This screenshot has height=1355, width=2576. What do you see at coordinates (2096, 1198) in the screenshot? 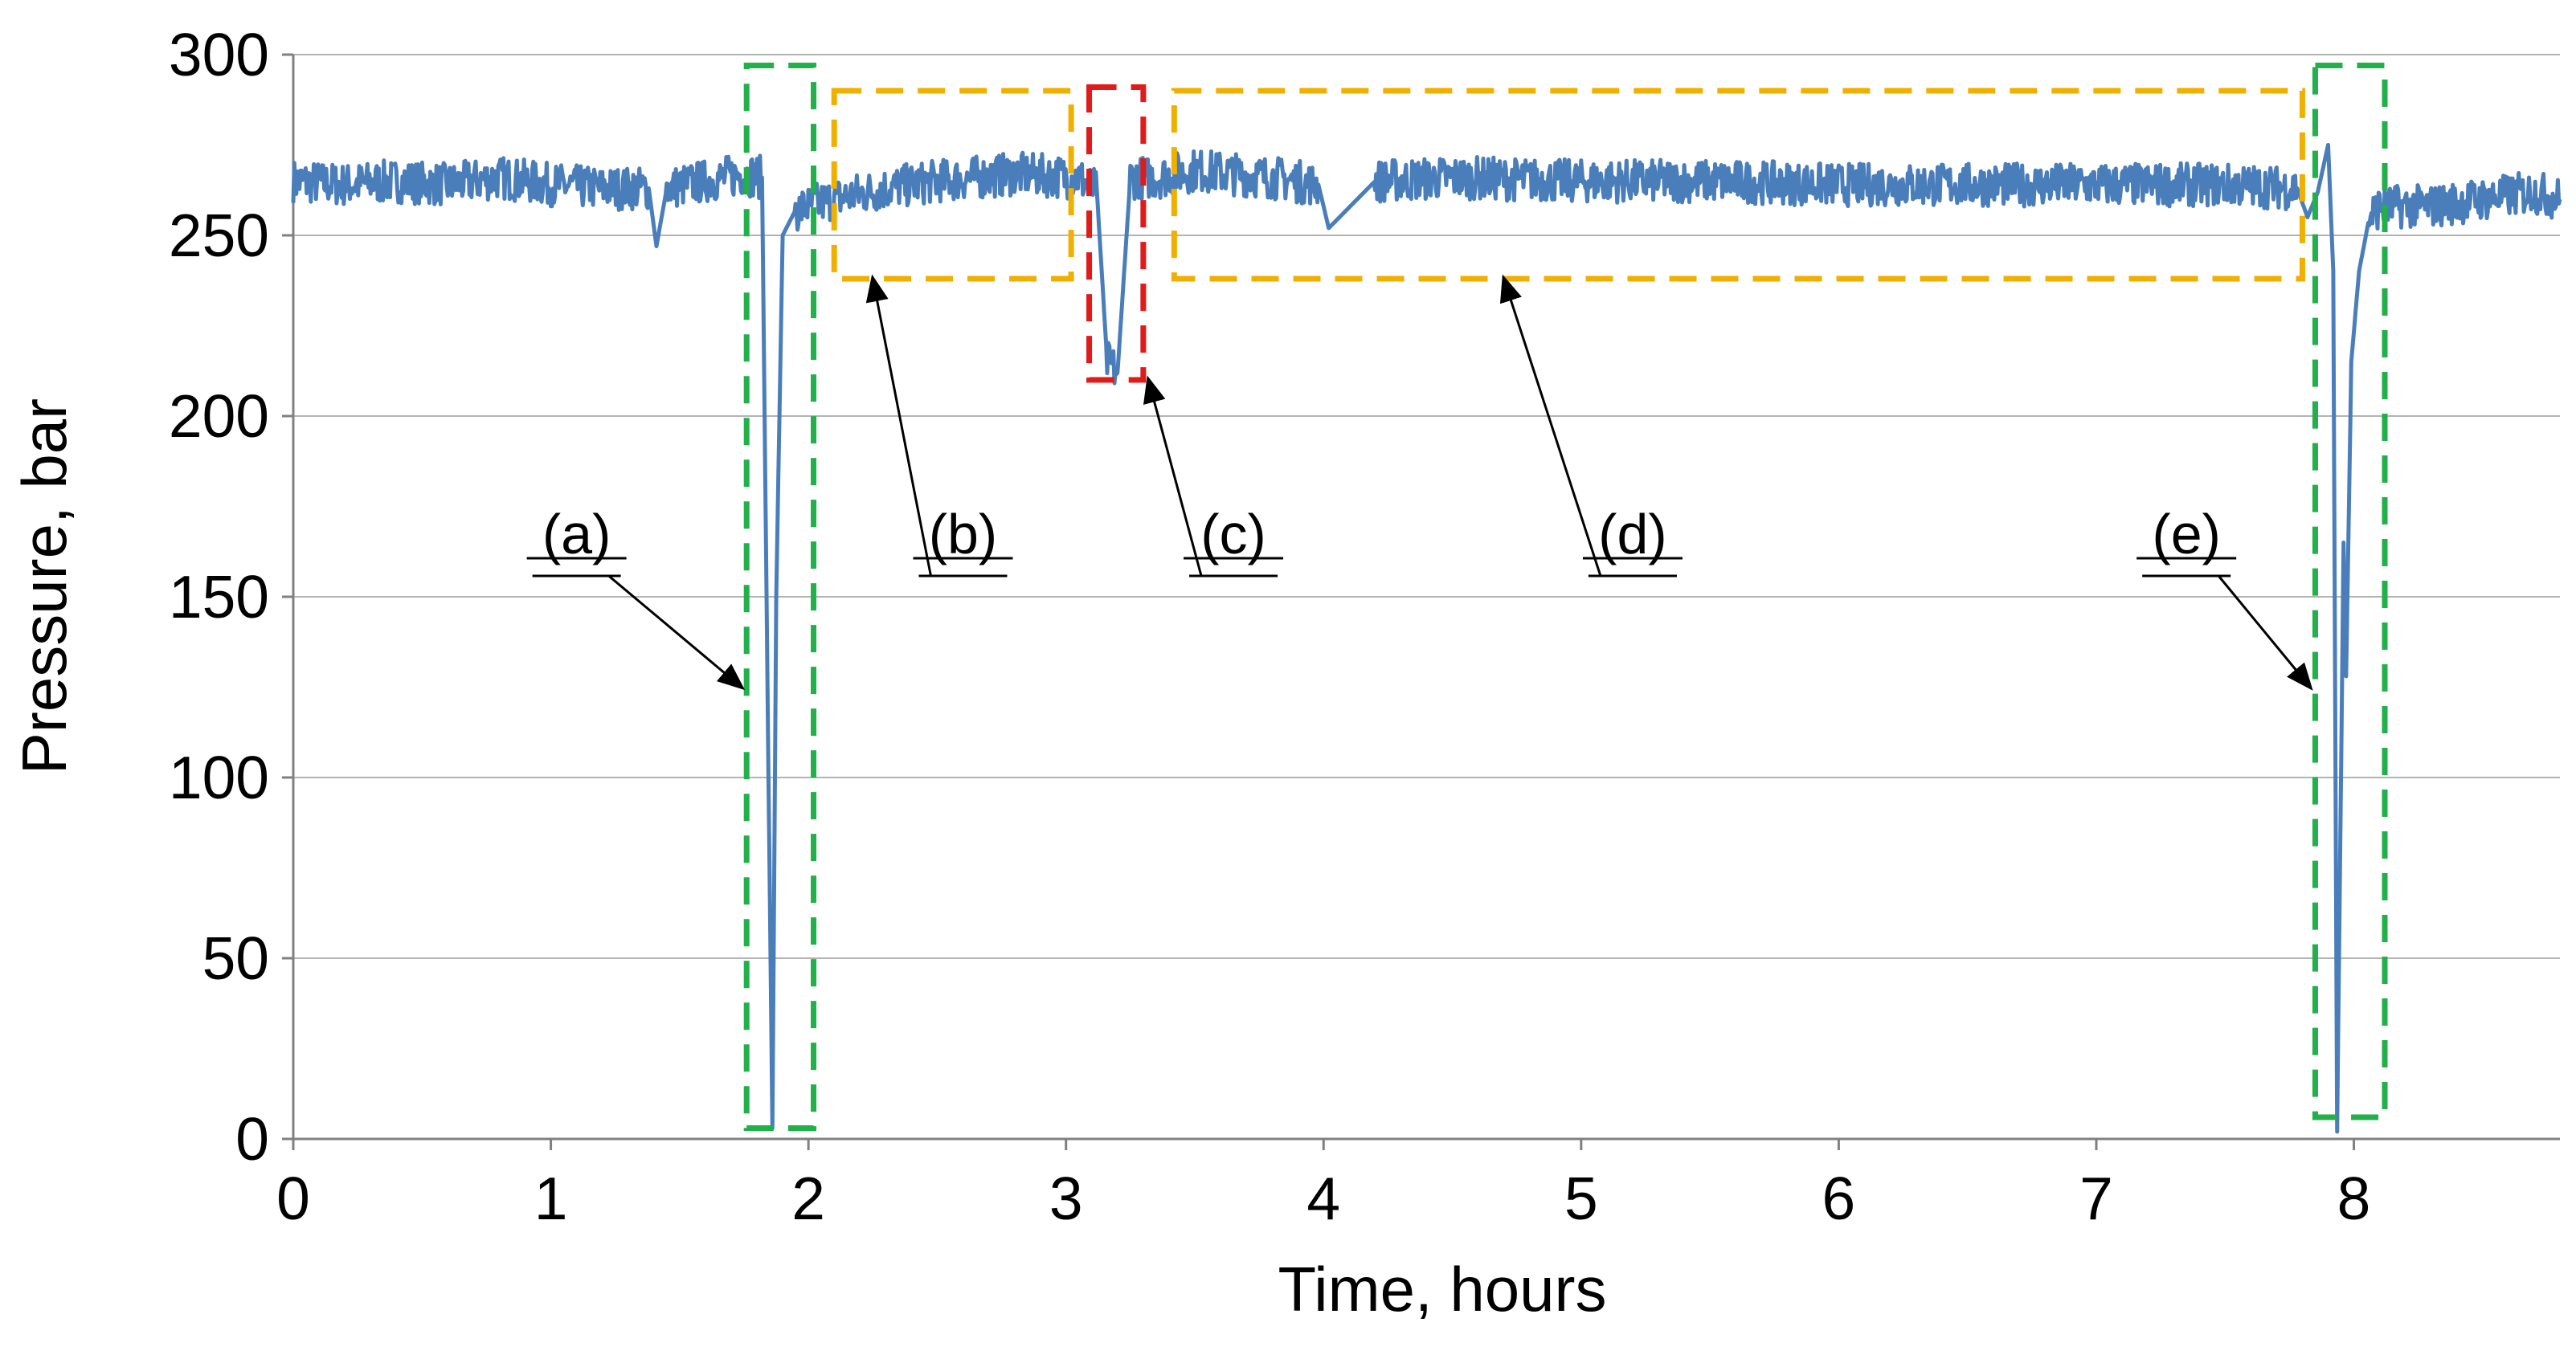
I see `x-tick-label-7: 7` at bounding box center [2096, 1198].